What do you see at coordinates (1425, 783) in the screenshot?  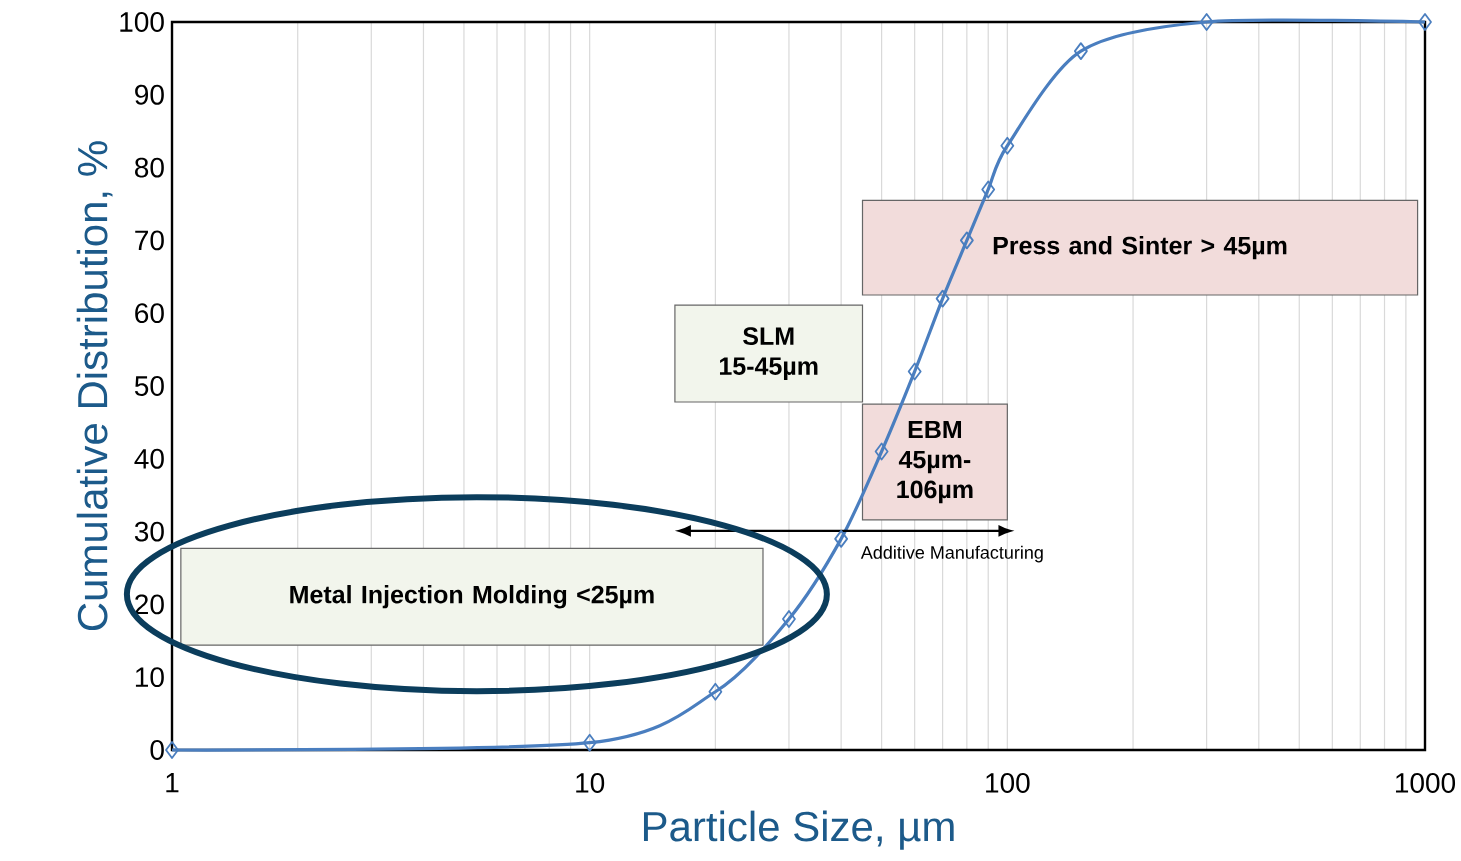 I see `x-tick-label: 1000` at bounding box center [1425, 783].